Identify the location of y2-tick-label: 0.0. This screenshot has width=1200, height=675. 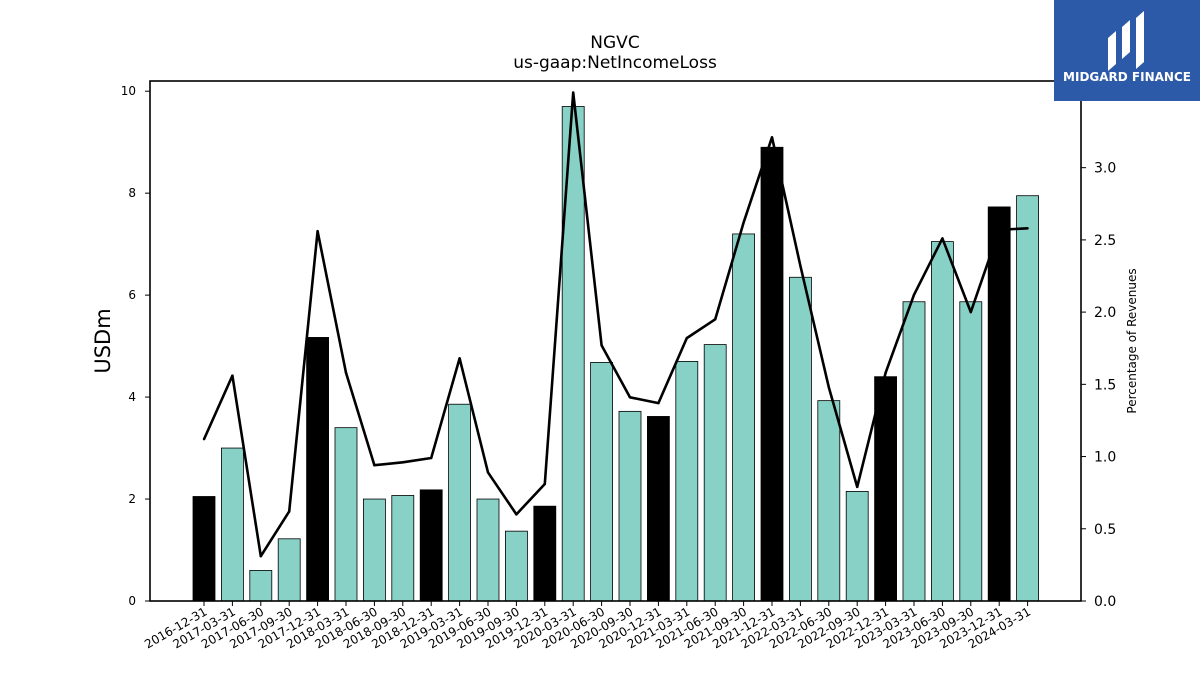
(1105, 602).